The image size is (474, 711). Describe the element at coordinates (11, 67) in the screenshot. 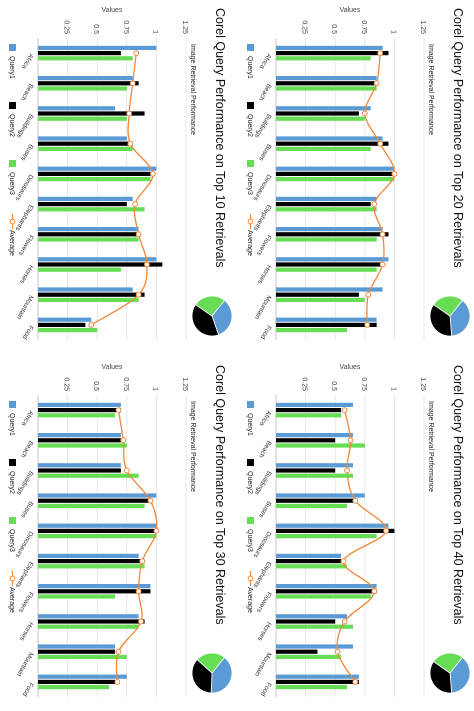

I see `legend-label: Query1` at that location.